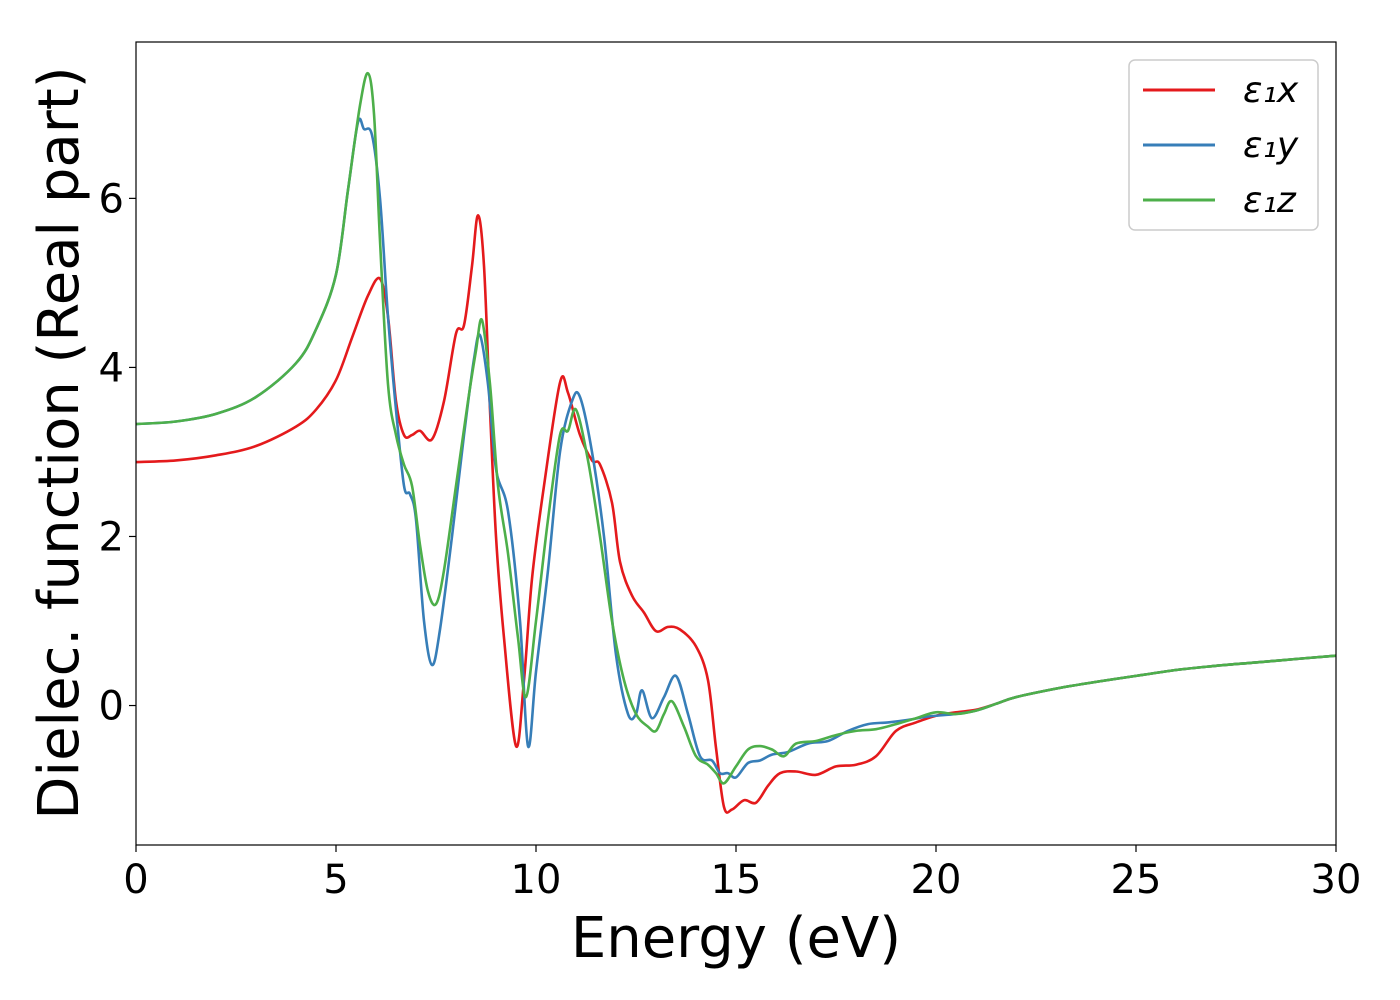 Image resolution: width=1400 pixels, height=1000 pixels. What do you see at coordinates (111, 368) in the screenshot?
I see `y-tick-label: 4` at bounding box center [111, 368].